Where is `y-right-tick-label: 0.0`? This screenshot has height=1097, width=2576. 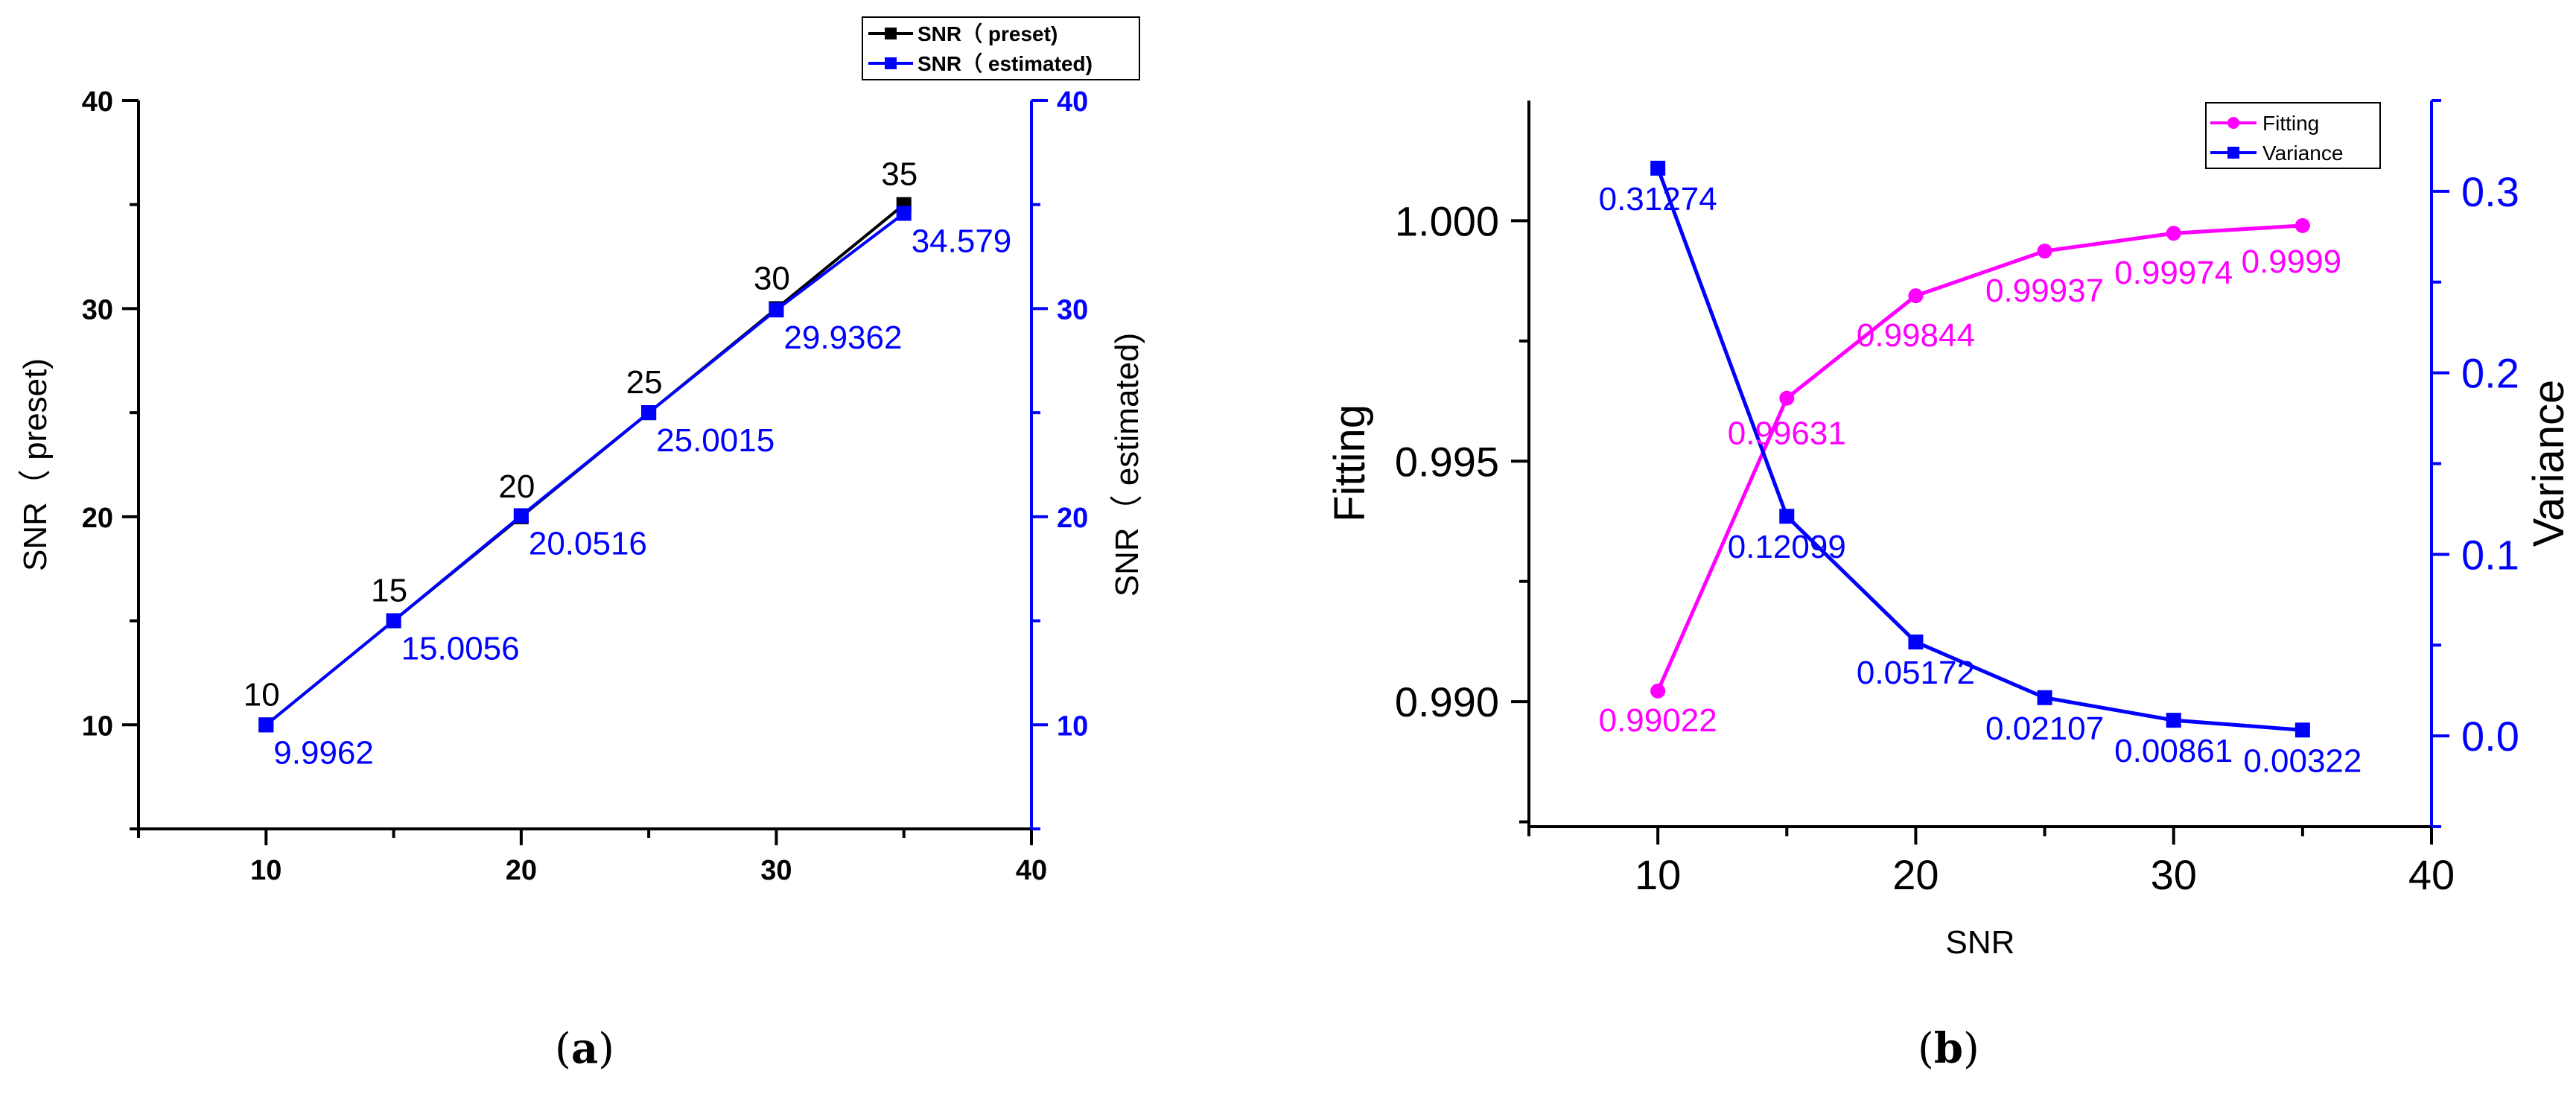 y-right-tick-label: 0.0 is located at coordinates (2490, 736).